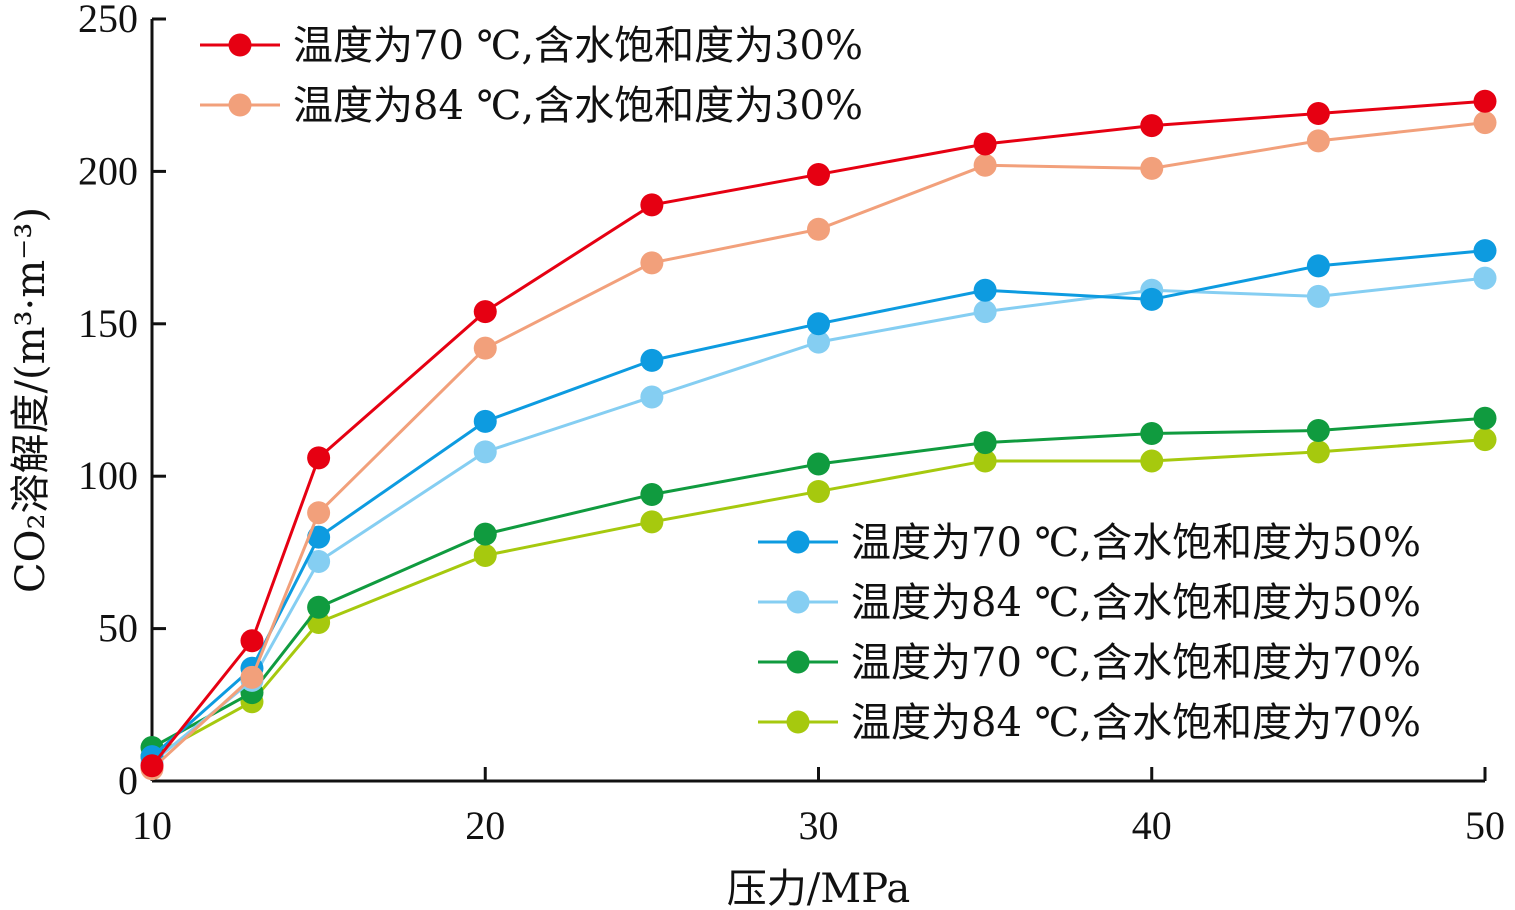 The image size is (1515, 910). I want to click on legend-label: 温度为70 ℃,含水饱和度为50%, so click(1136, 543).